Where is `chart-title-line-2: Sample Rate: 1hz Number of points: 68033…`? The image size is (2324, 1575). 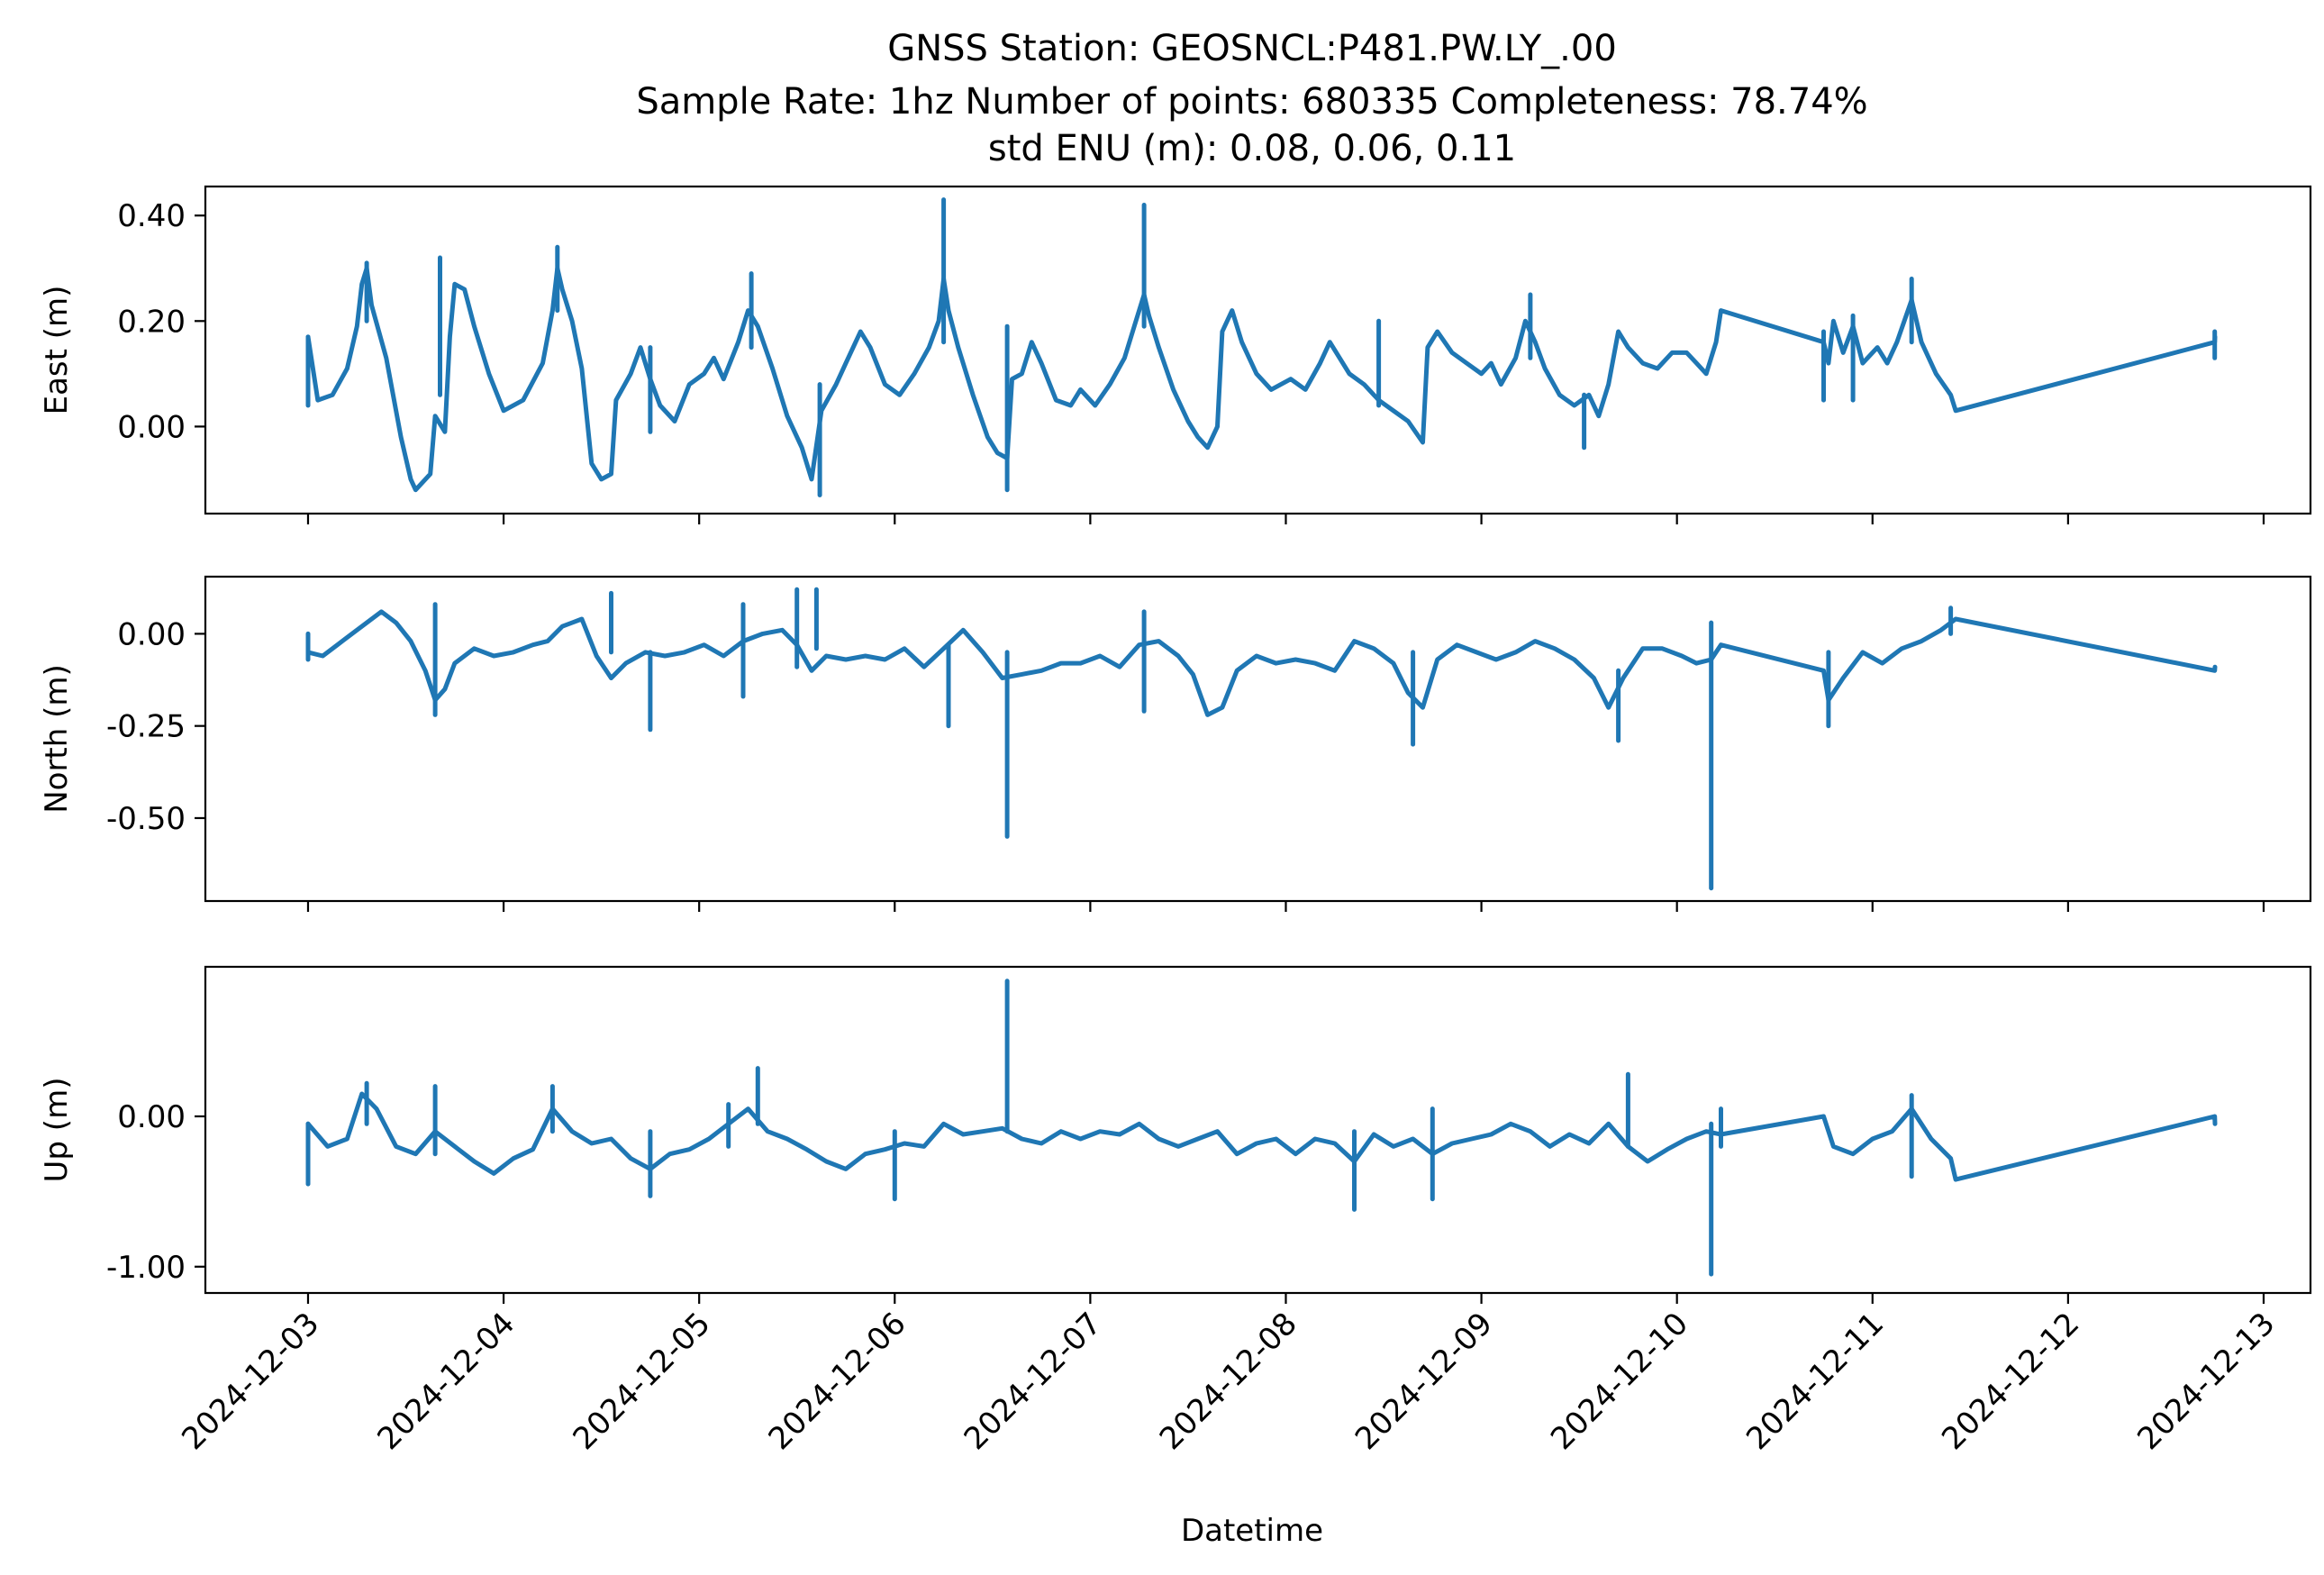 chart-title-line-2: Sample Rate: 1hz Number of points: 68033… is located at coordinates (1252, 102).